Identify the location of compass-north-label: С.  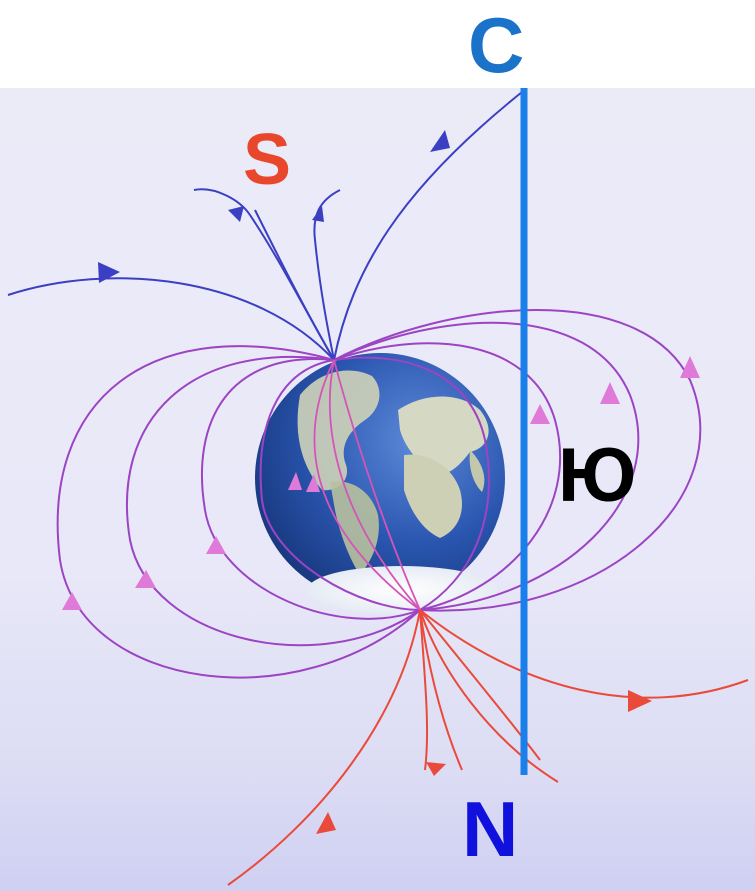
(496, 45).